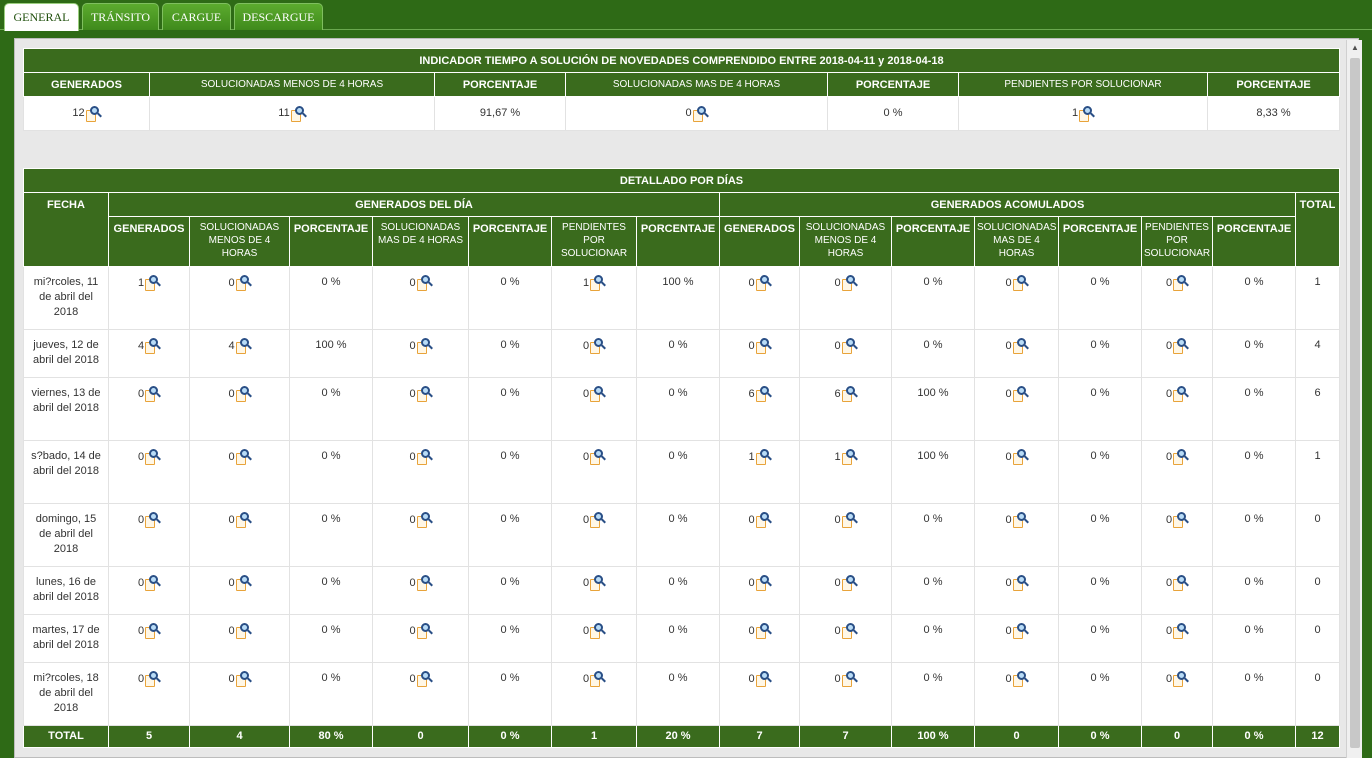  I want to click on detail-title: DETALLADO POR DÍAS, so click(681, 180).